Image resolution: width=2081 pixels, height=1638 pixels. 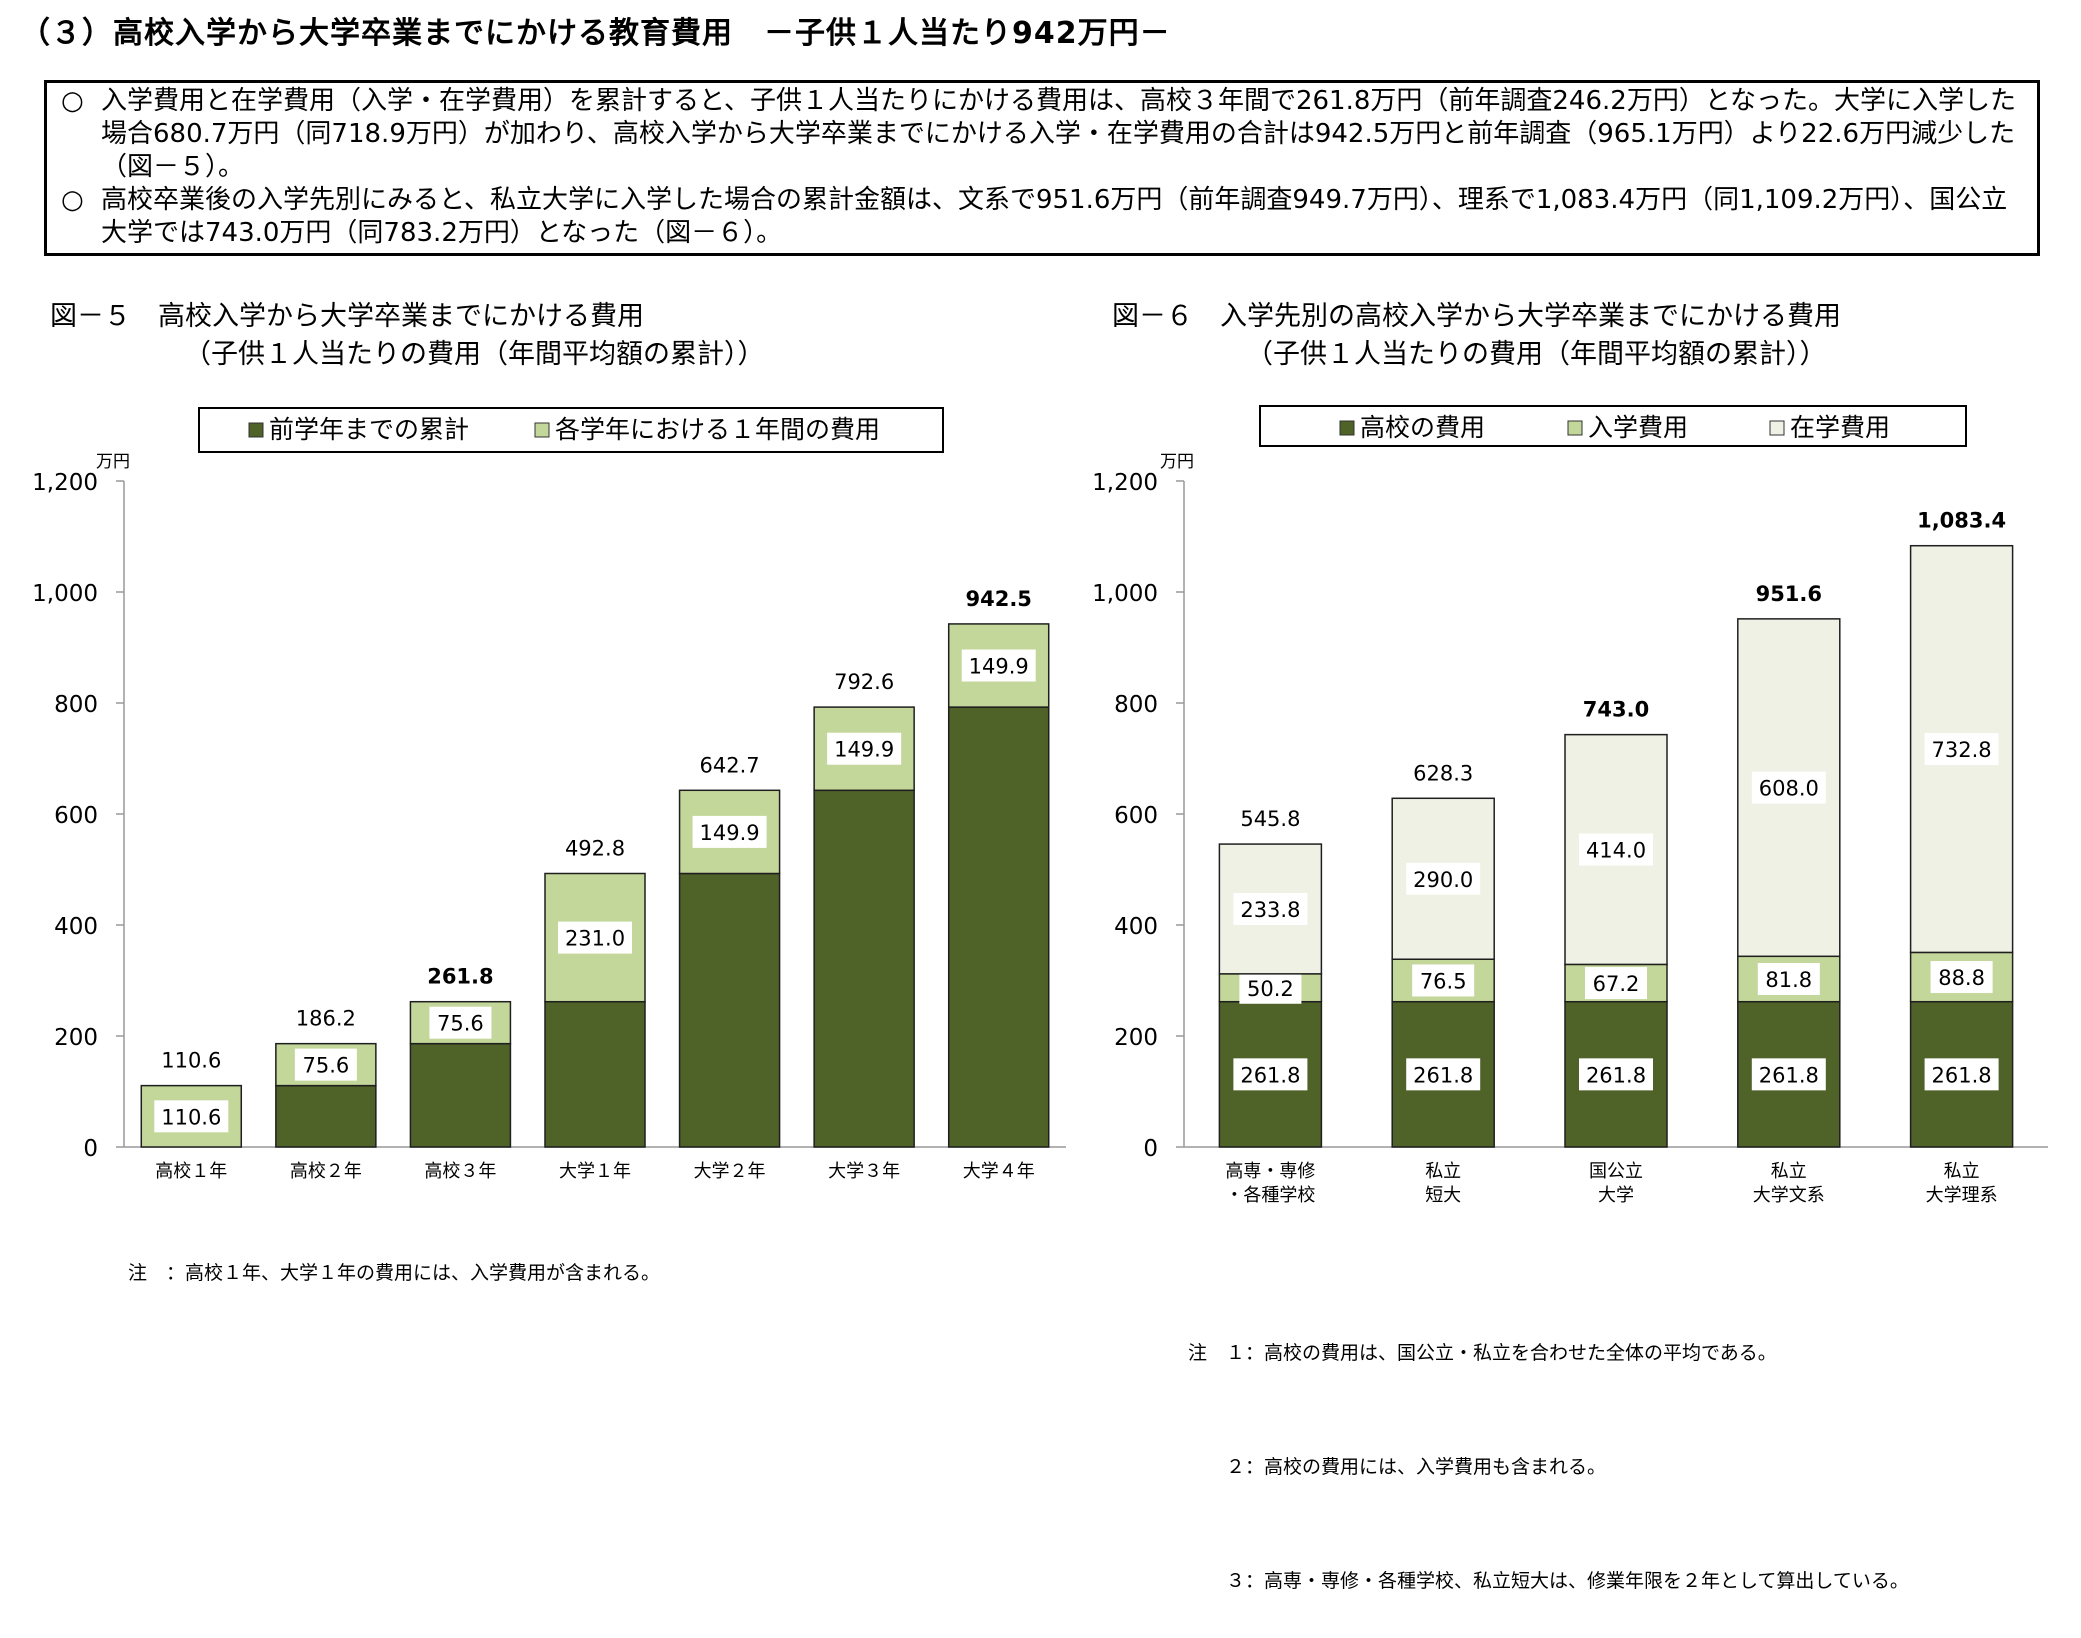 I want to click on legend-label: 高校の費用, so click(x=1422, y=427).